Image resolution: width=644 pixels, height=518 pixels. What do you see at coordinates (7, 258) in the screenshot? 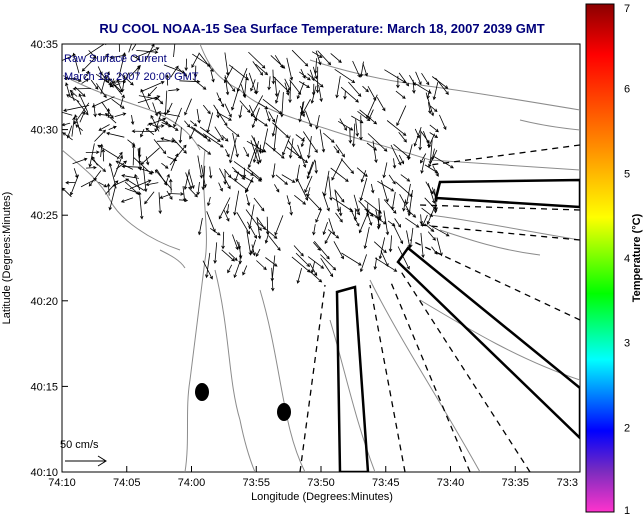
I see `y-axis-label: Latitude (Degrees:Minutes)` at bounding box center [7, 258].